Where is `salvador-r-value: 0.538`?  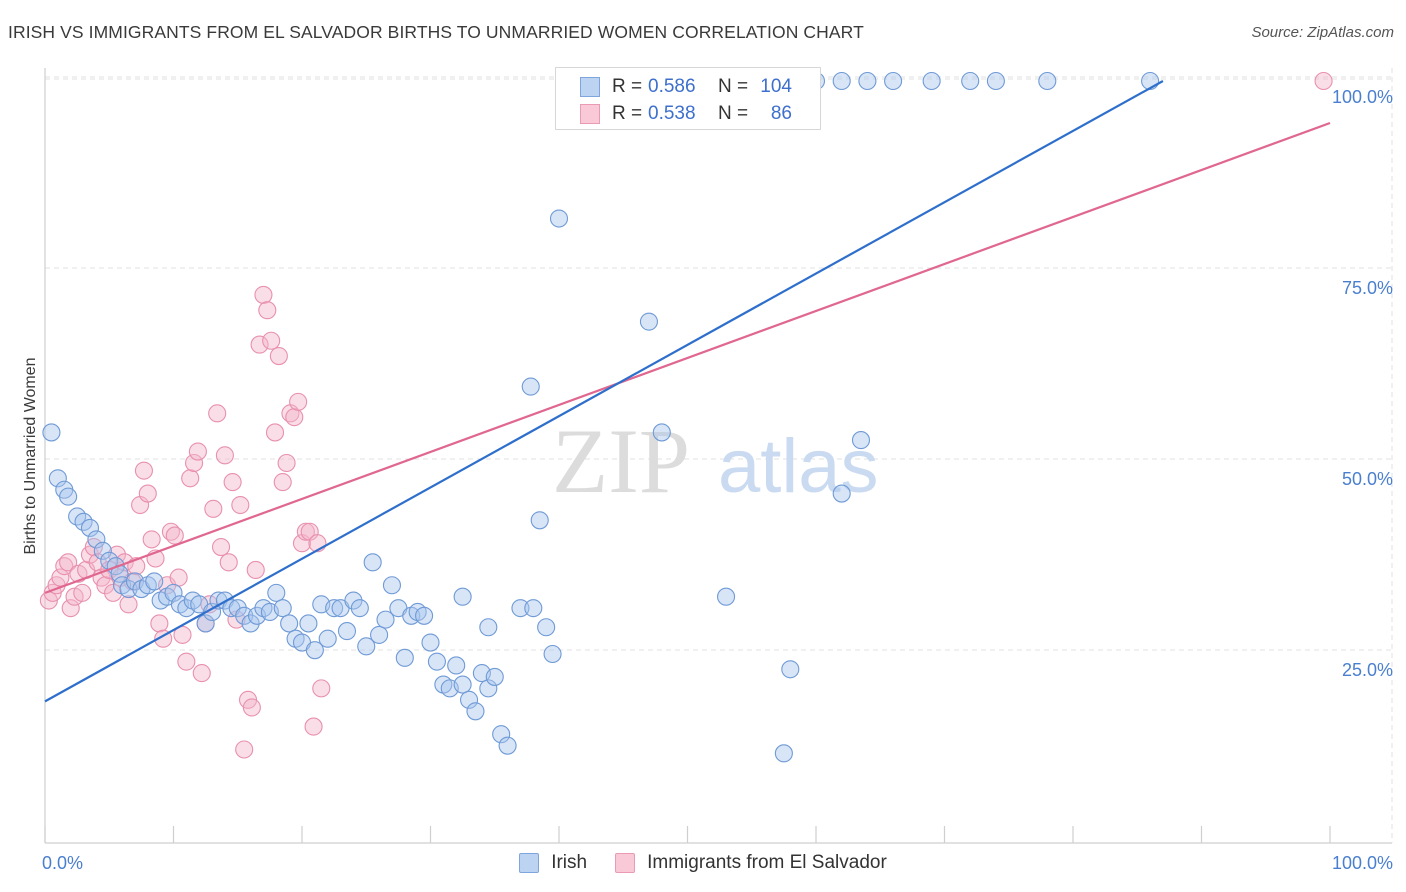 salvador-r-value: 0.538 is located at coordinates (672, 113).